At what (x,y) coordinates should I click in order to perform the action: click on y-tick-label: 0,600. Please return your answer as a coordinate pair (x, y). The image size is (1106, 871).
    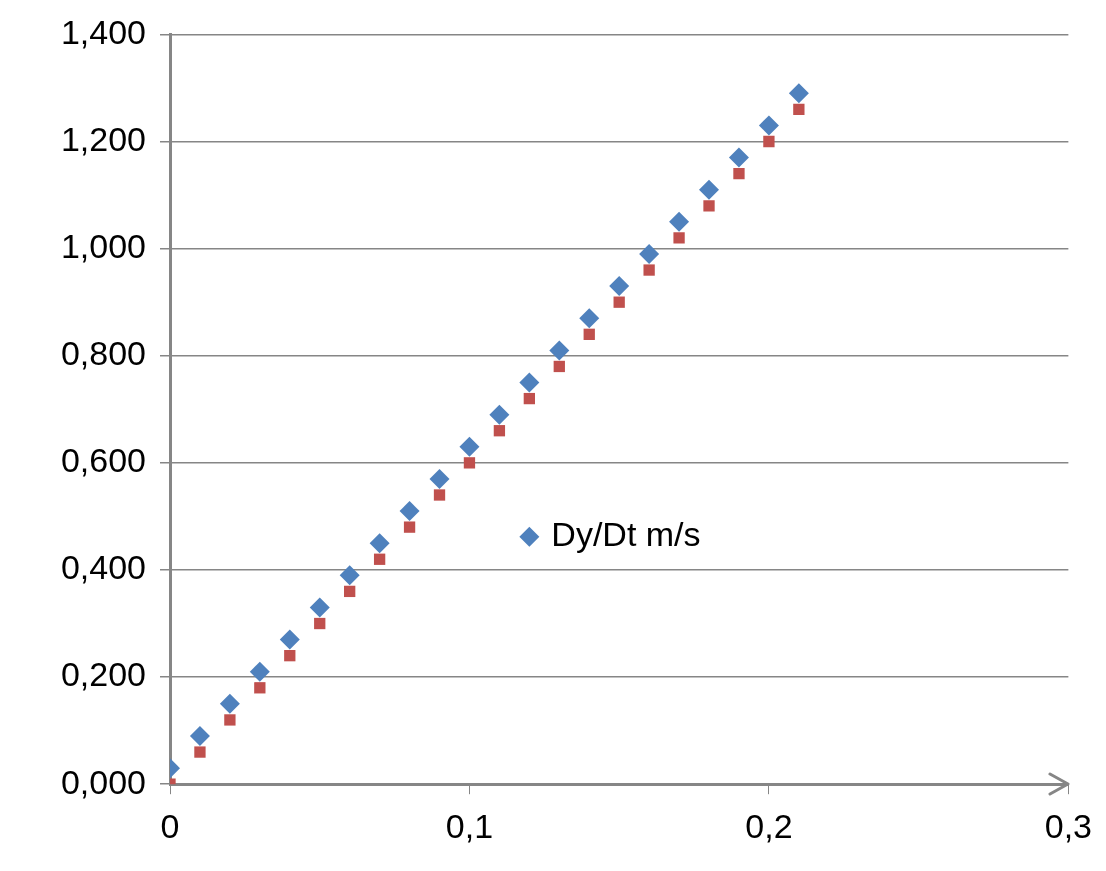
    Looking at the image, I should click on (103, 460).